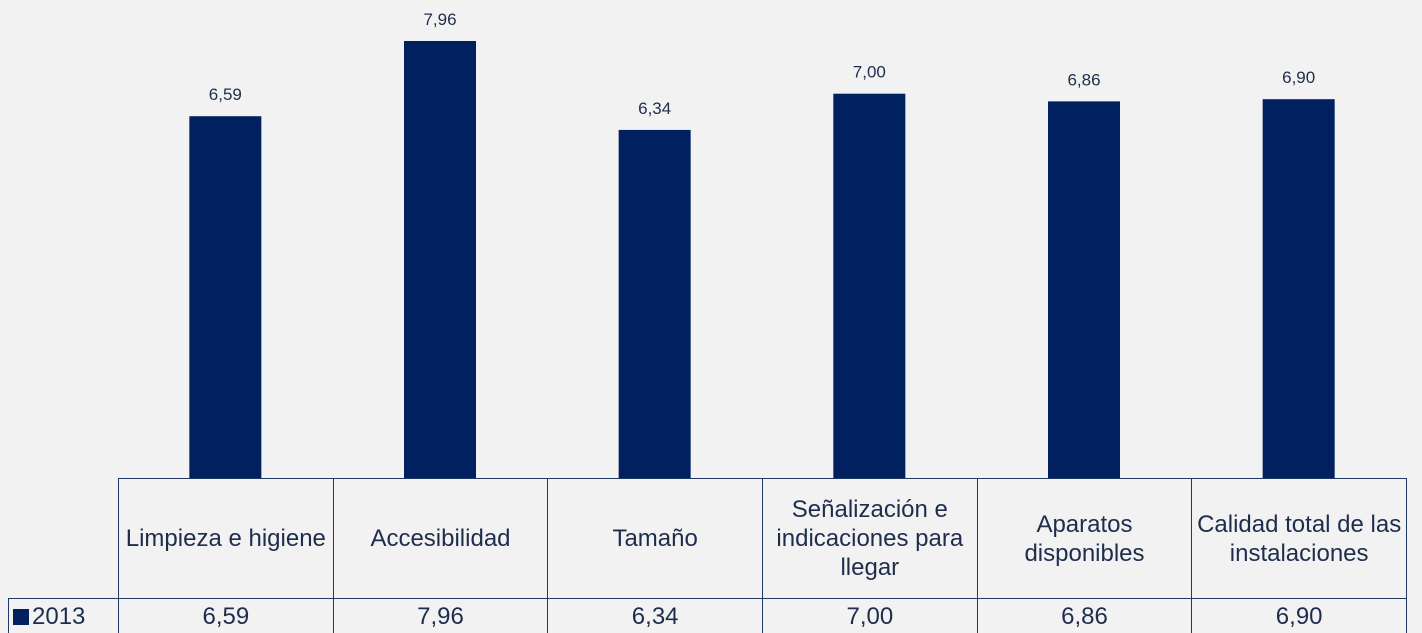 Image resolution: width=1422 pixels, height=633 pixels. What do you see at coordinates (225, 94) in the screenshot?
I see `data-label: 6,59` at bounding box center [225, 94].